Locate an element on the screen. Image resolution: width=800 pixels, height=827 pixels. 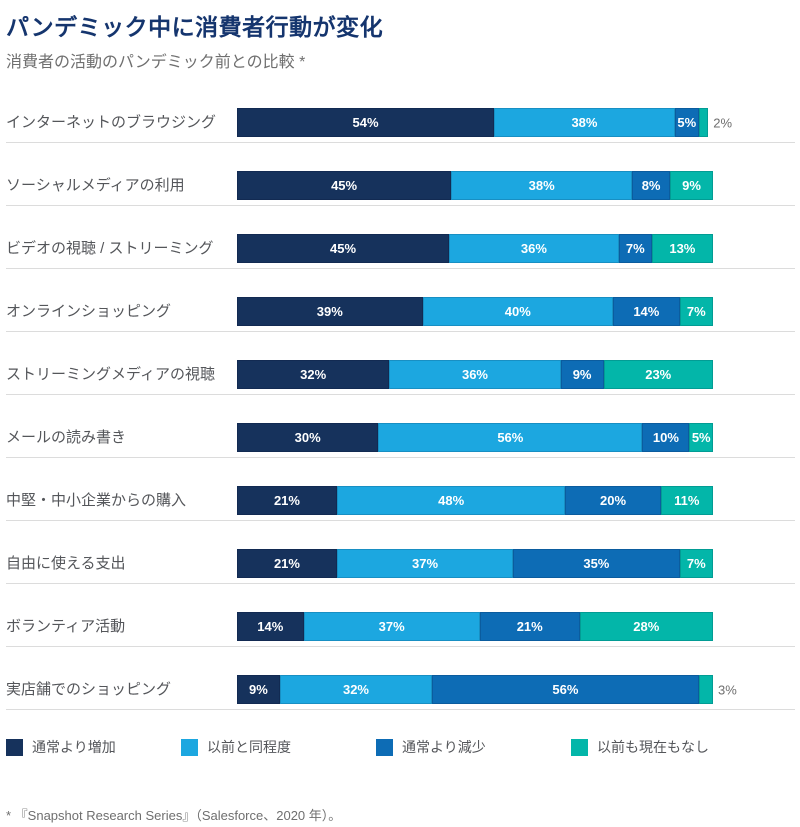
bar-segment-none: 28% is located at coordinates (646, 626).